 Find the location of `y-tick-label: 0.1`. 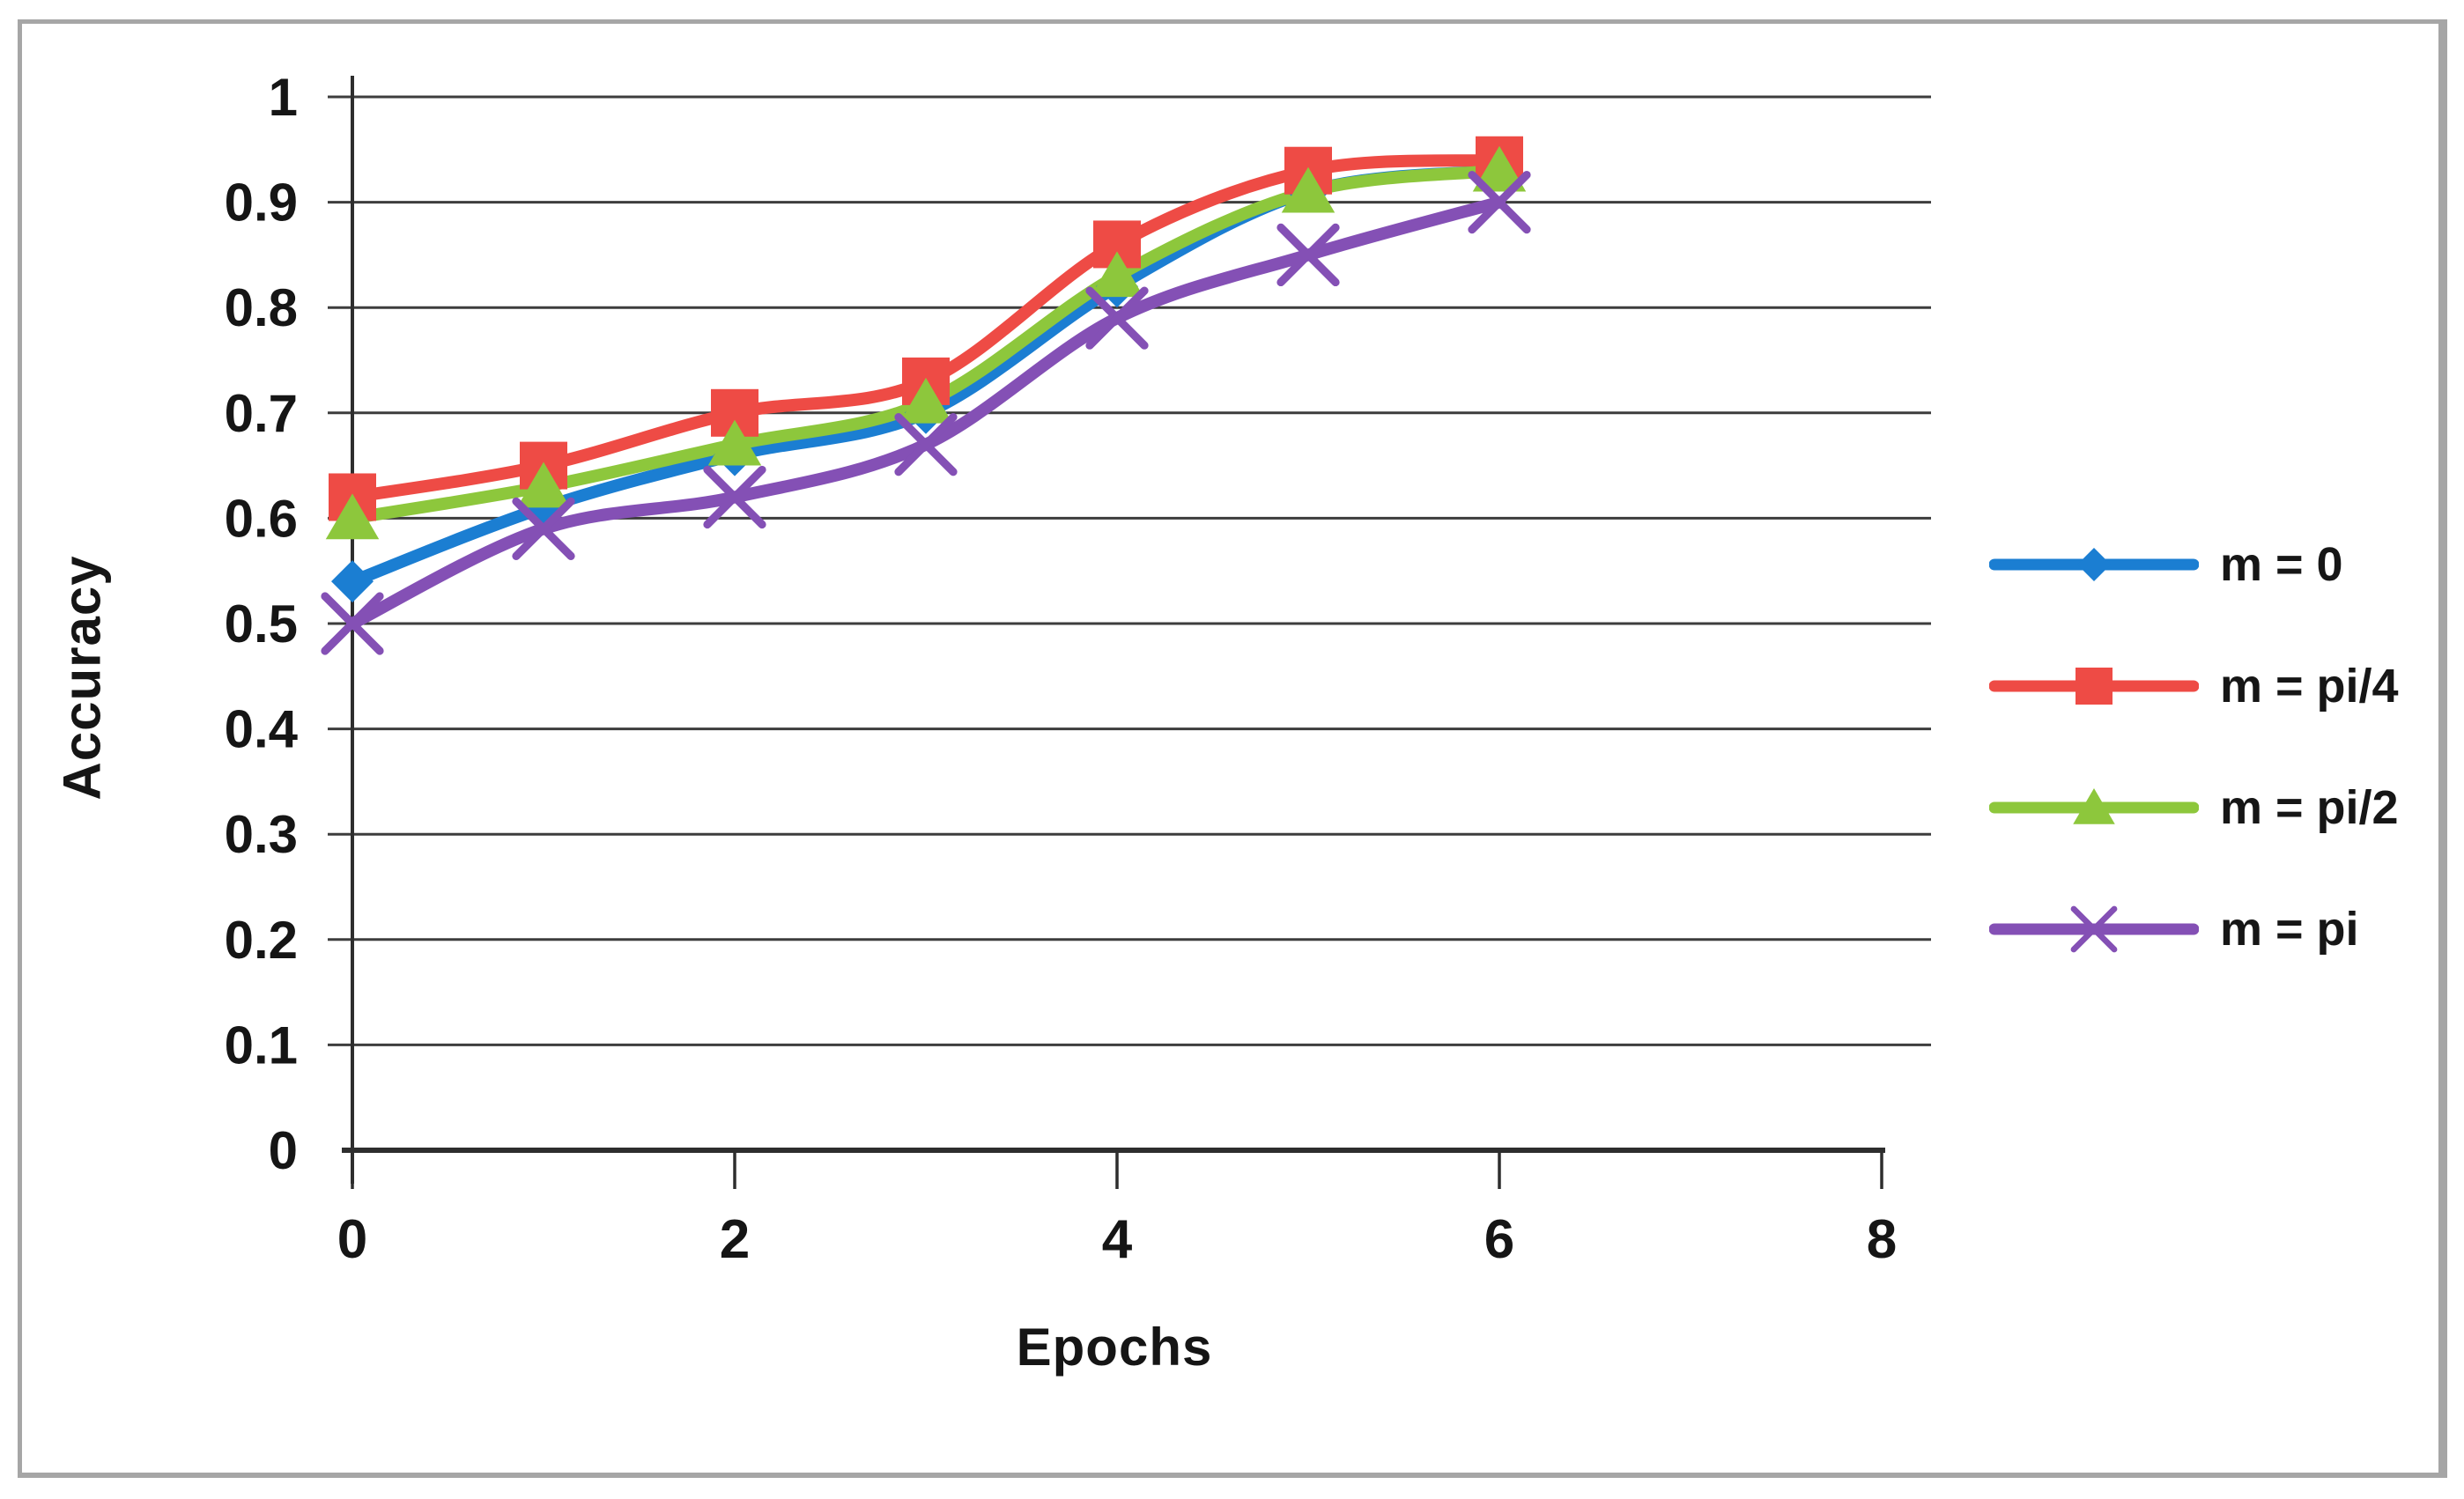

y-tick-label: 0.1 is located at coordinates (261, 1044).